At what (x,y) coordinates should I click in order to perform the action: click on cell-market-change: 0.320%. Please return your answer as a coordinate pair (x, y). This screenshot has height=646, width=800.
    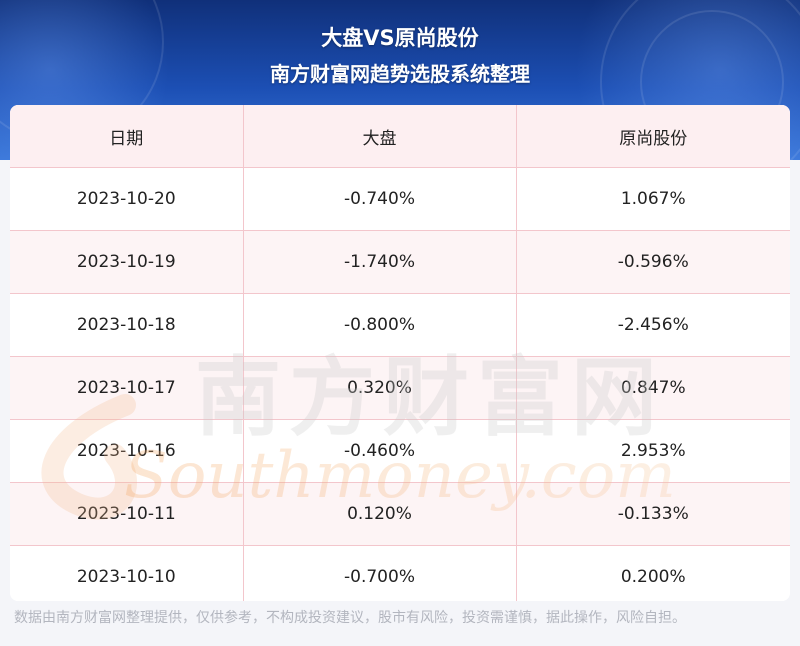
    Looking at the image, I should click on (380, 388).